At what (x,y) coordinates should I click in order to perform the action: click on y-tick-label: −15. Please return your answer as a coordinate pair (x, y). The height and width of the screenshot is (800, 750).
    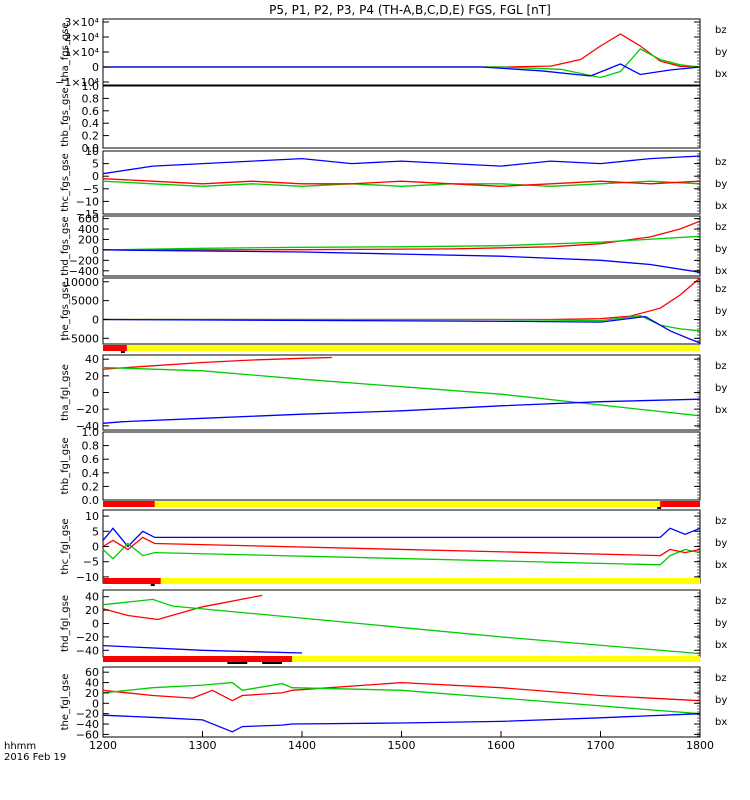
    Looking at the image, I should click on (87, 214).